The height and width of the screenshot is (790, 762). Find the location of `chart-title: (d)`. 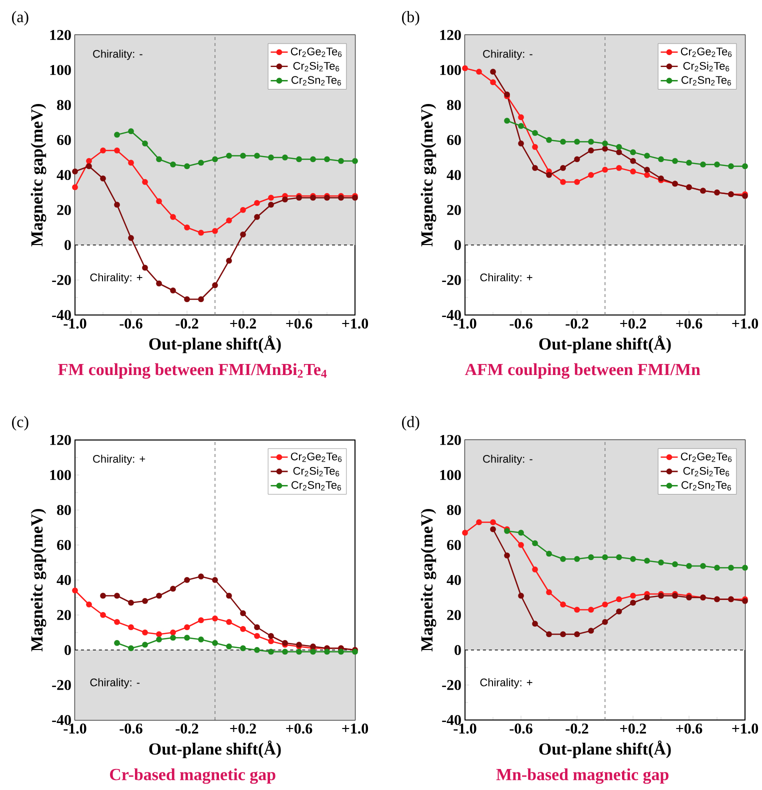

chart-title: (d) is located at coordinates (411, 423).